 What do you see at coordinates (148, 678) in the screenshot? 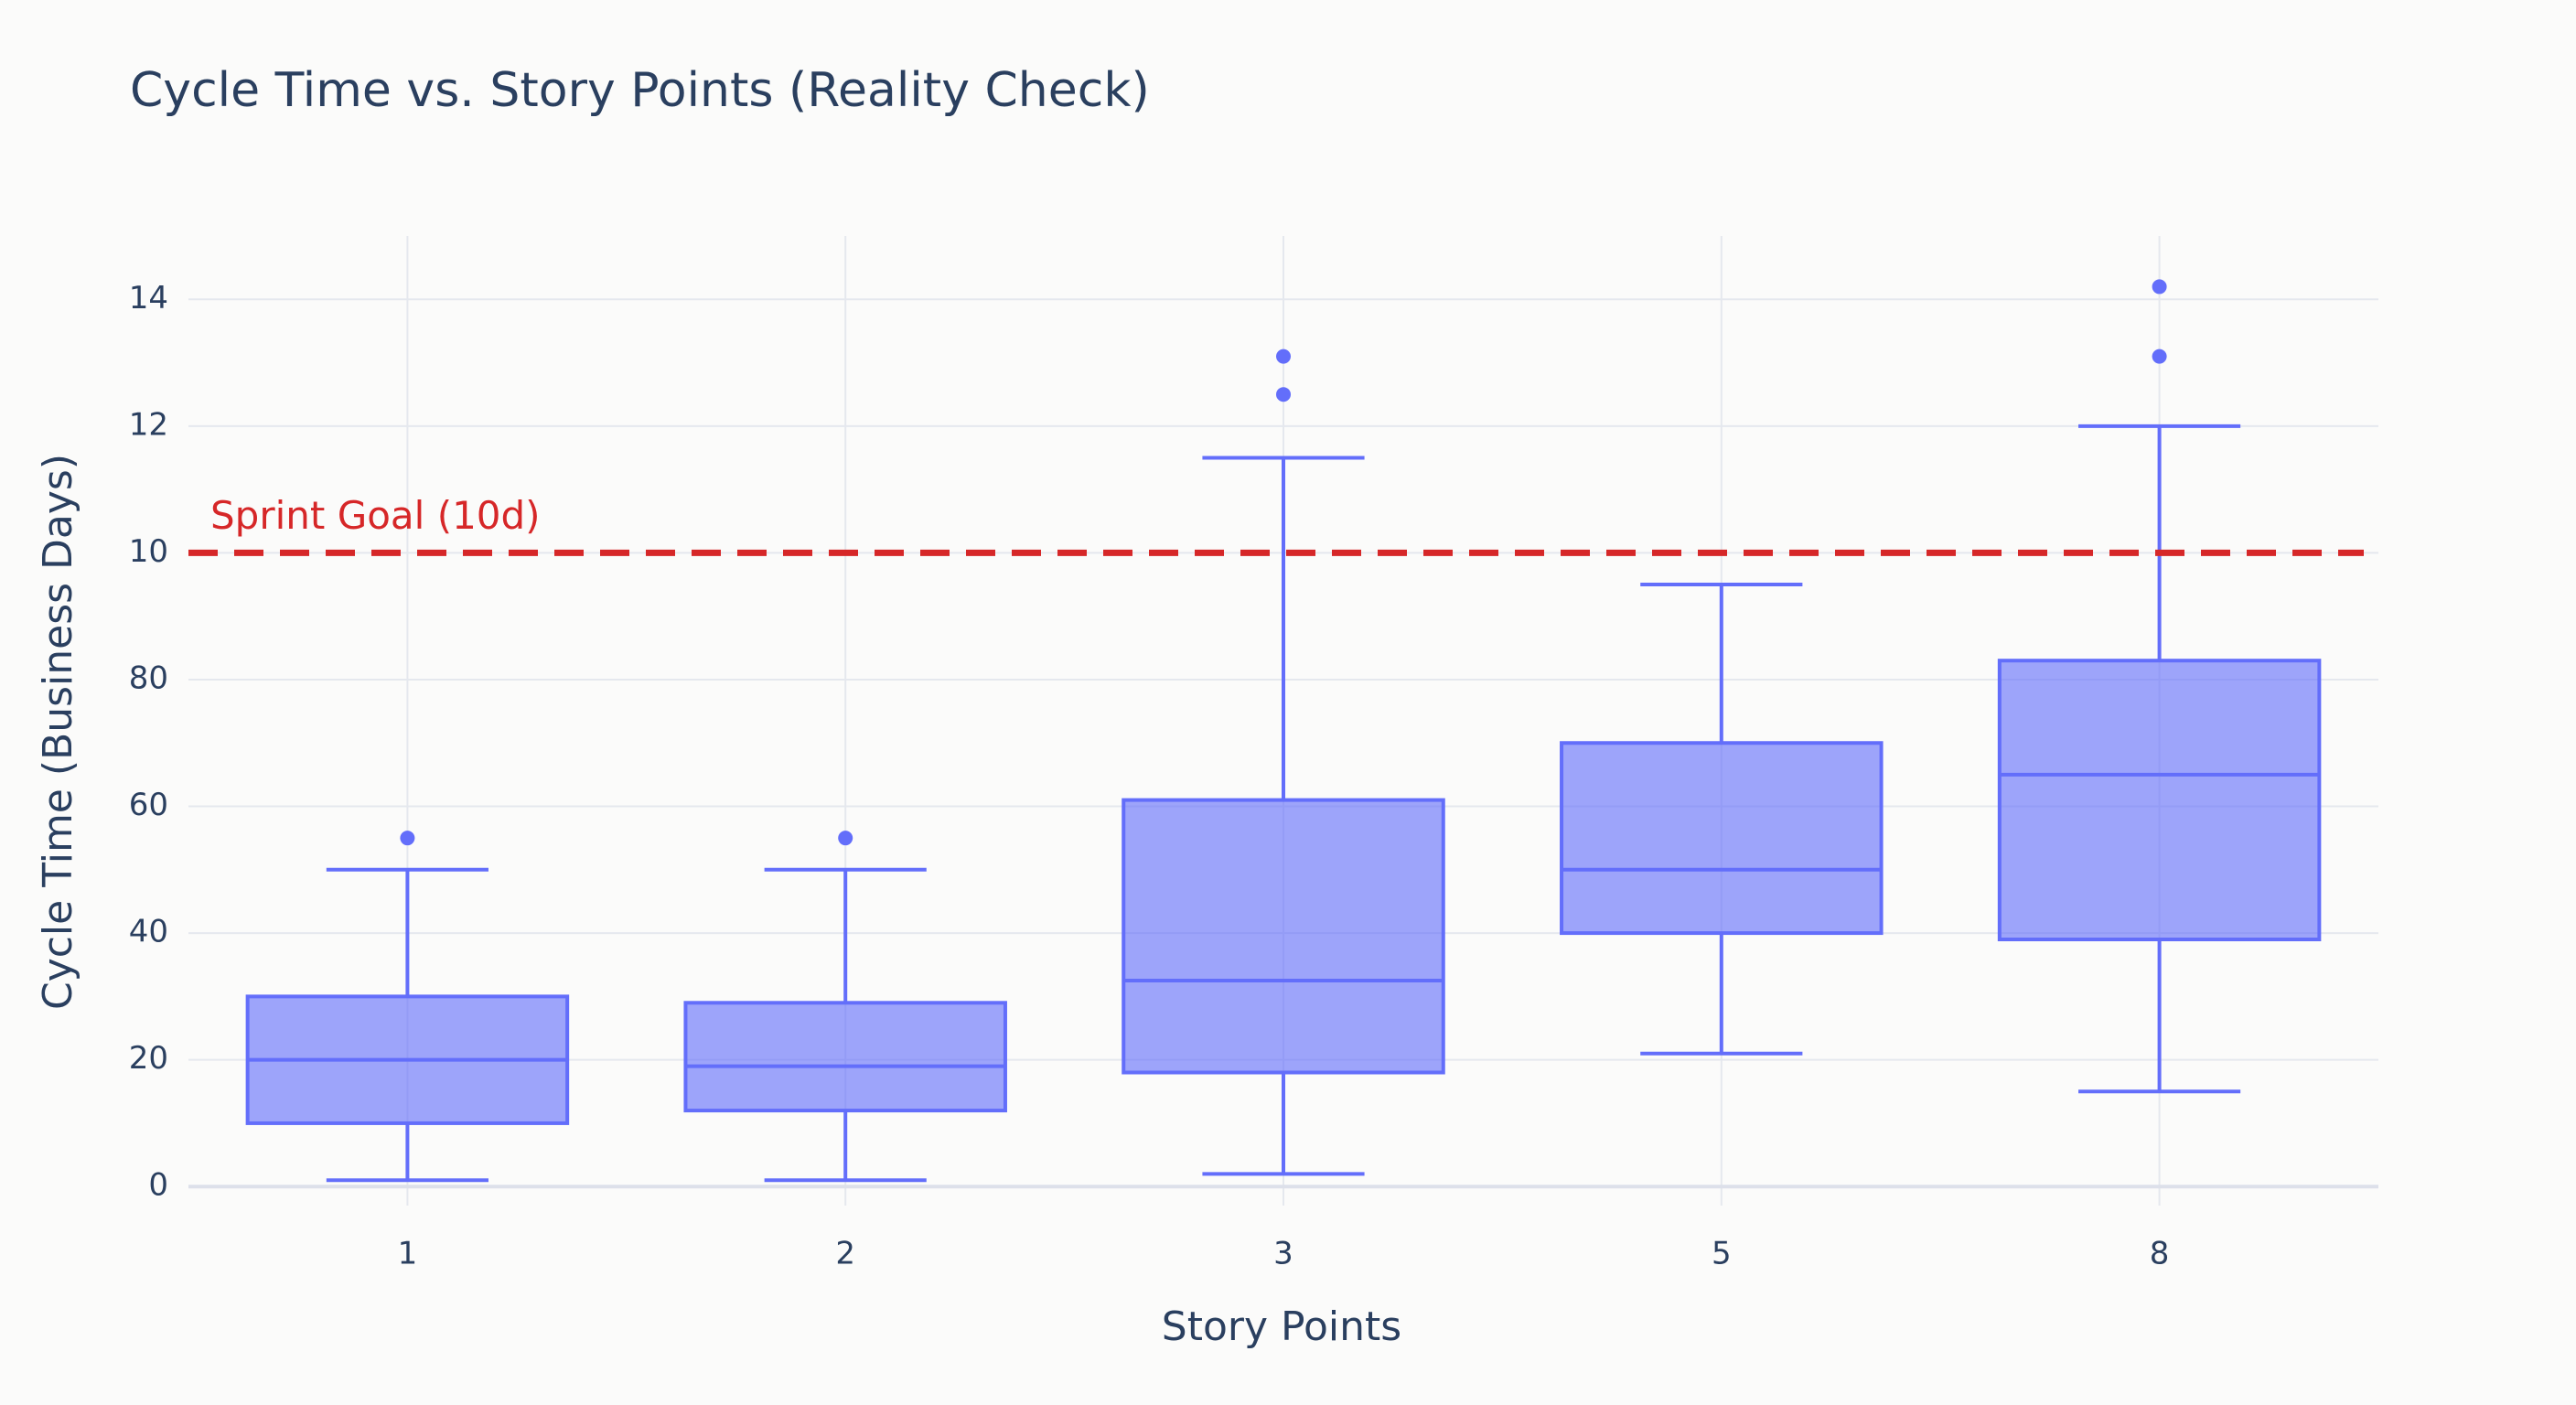
I see `y-tick-label: 80` at bounding box center [148, 678].